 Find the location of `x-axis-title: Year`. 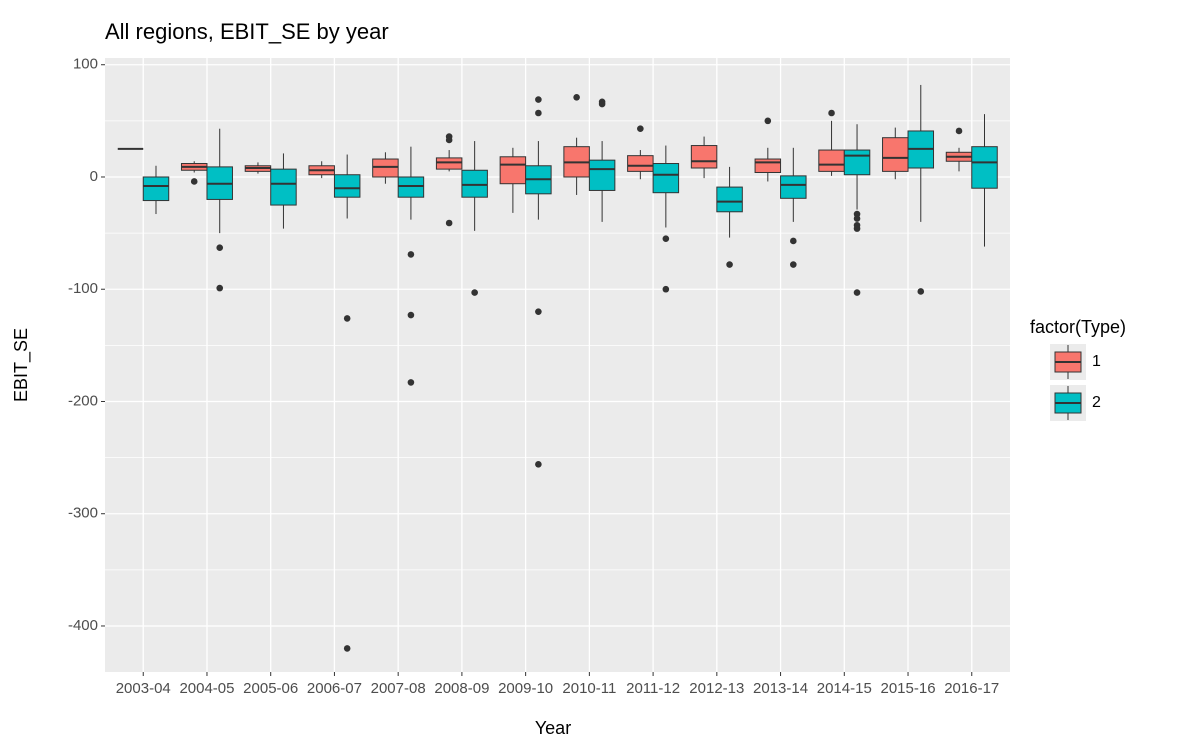

x-axis-title: Year is located at coordinates (553, 728).